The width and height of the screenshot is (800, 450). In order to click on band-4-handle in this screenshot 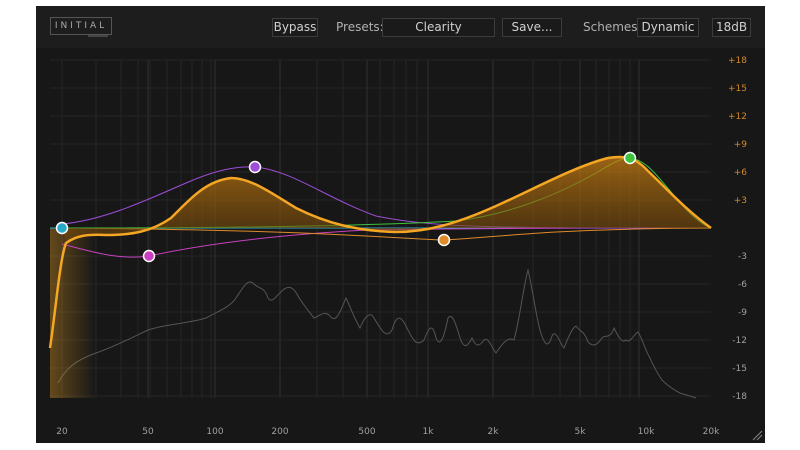, I will do `click(444, 240)`.